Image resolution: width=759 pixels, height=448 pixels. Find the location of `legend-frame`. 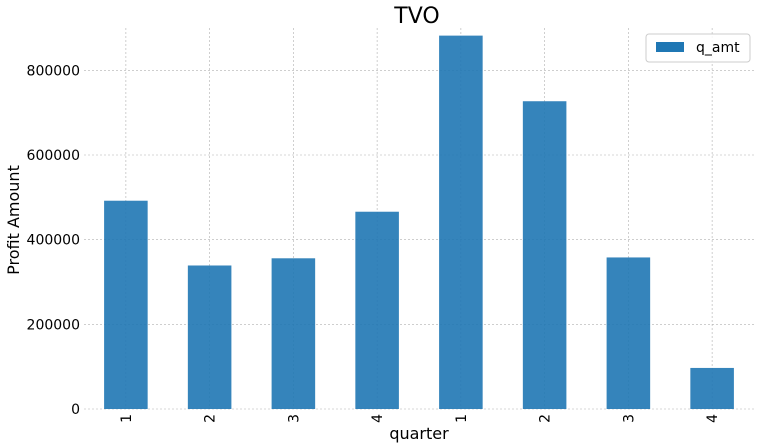

legend-frame is located at coordinates (698, 48).